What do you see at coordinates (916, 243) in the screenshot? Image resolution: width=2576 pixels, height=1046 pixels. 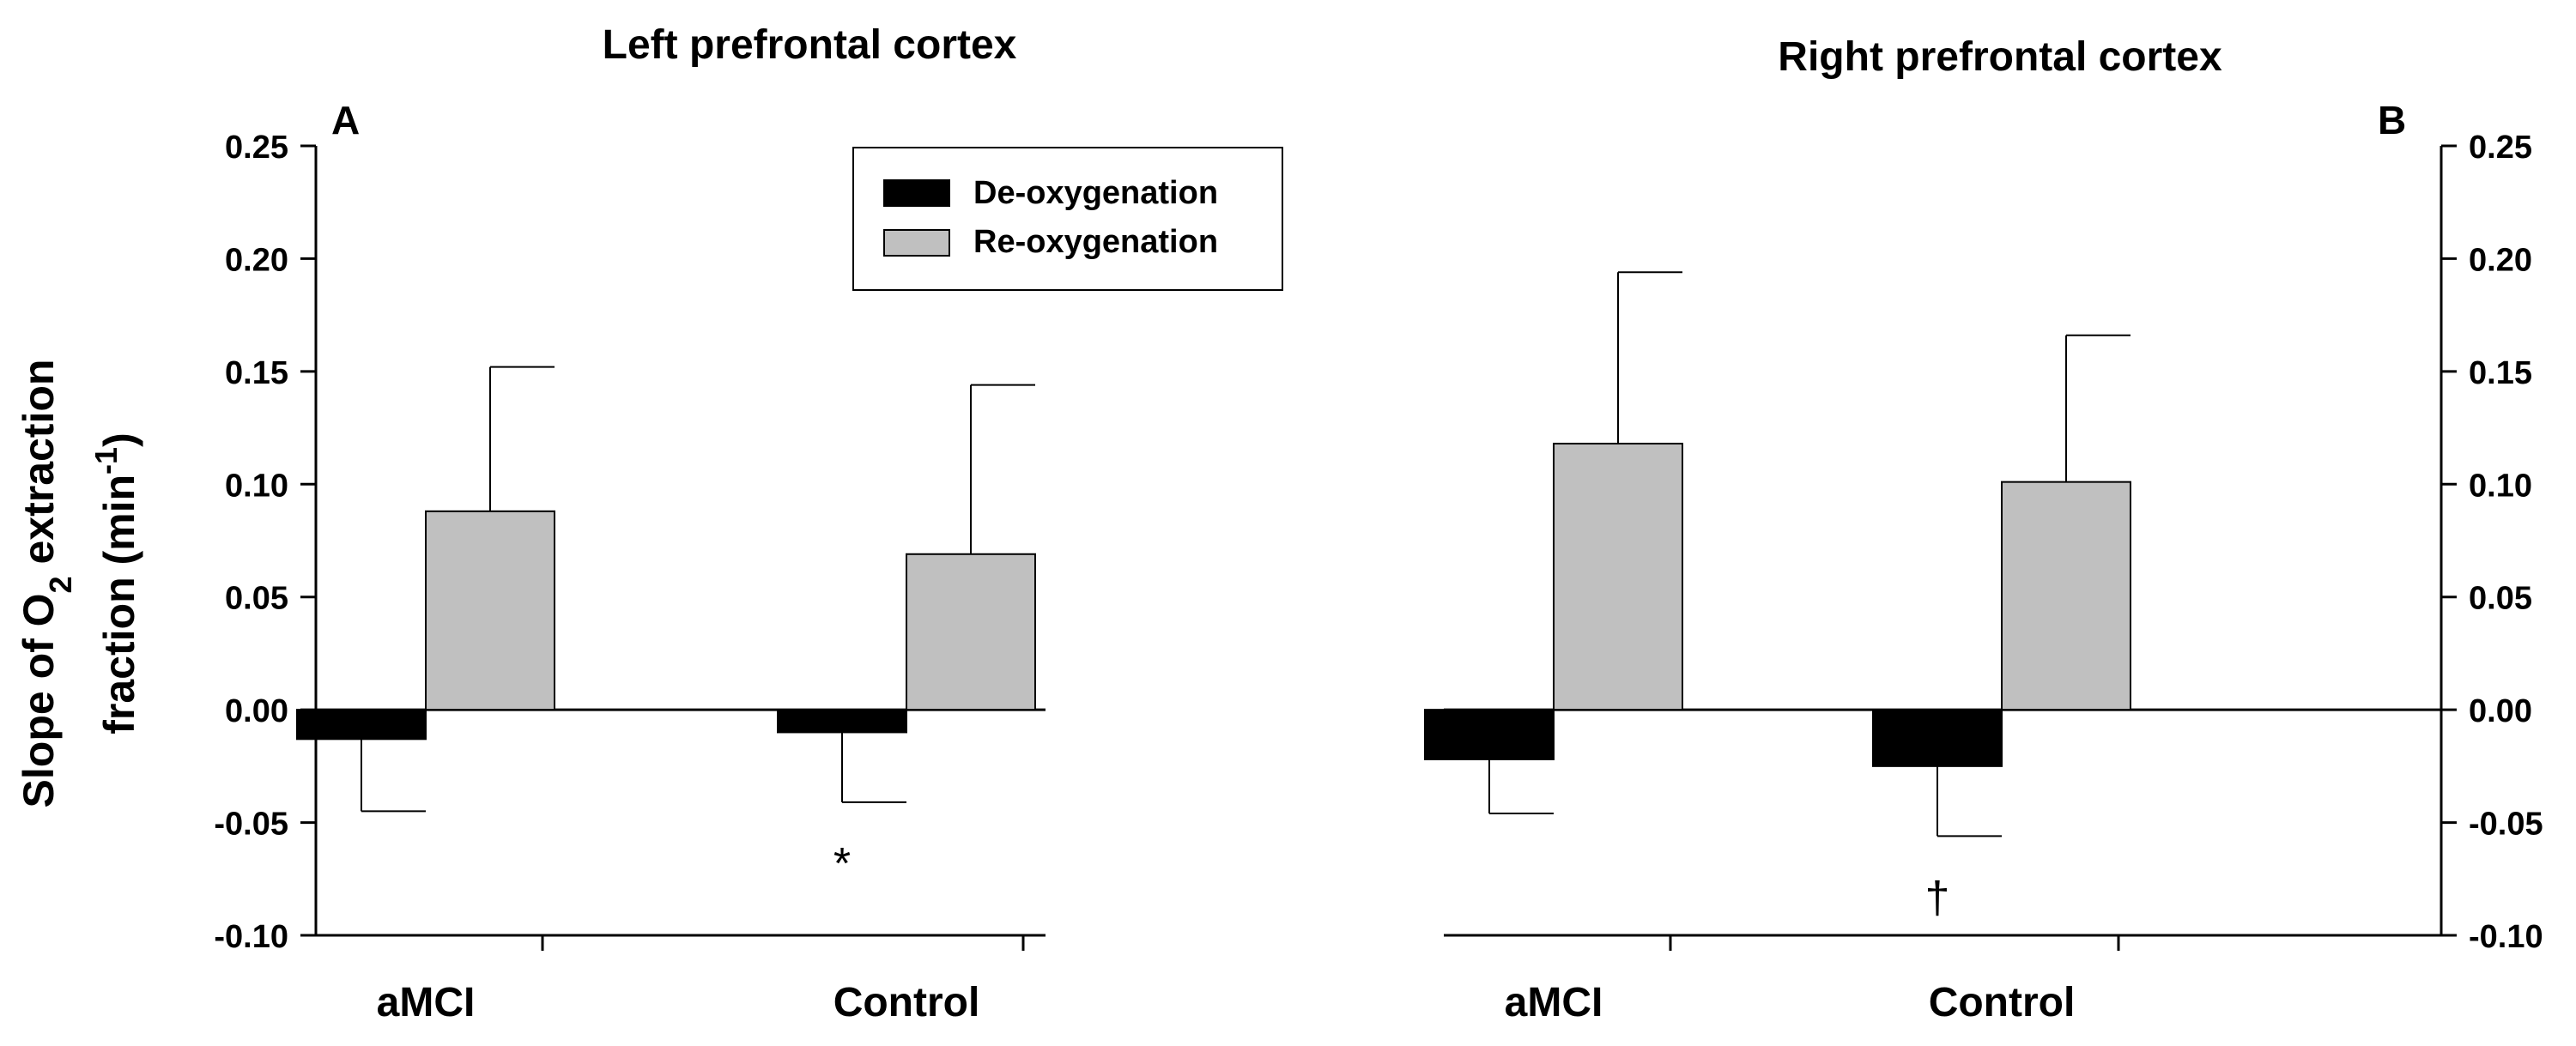 I see `legend-swatch-reoxygenation` at bounding box center [916, 243].